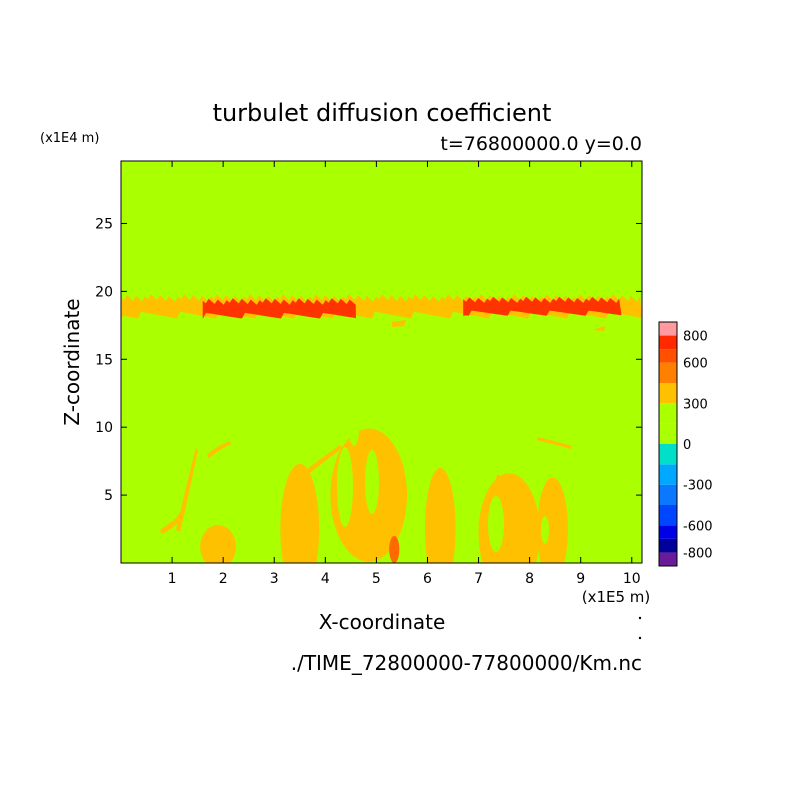 Image resolution: width=804 pixels, height=804 pixels. I want to click on colorbar-label: 800, so click(695, 337).